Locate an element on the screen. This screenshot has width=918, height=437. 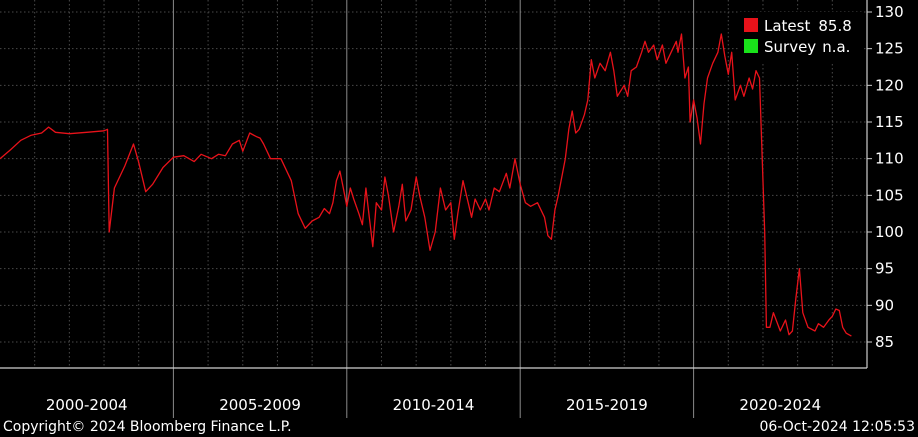
y-axis-ticks: 85 90 95 100 105 110 115 120 125 130 is located at coordinates (885, 177).